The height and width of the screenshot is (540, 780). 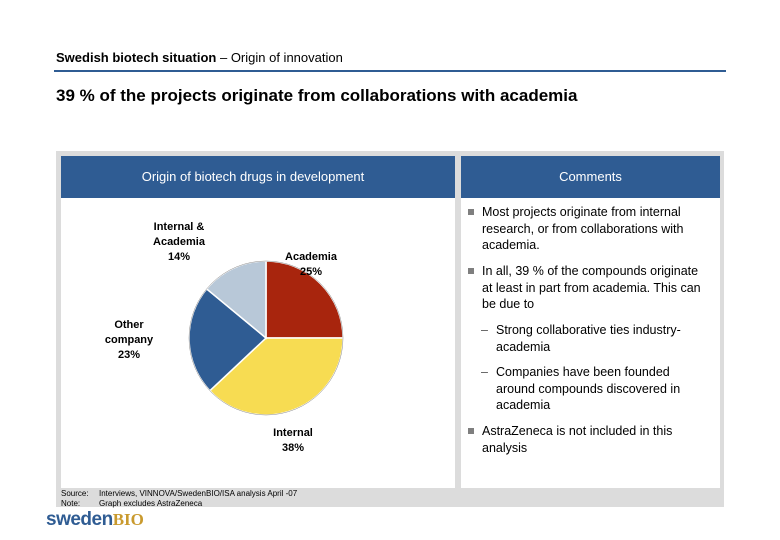 I want to click on label-academia: Academia 25%, so click(x=311, y=265).